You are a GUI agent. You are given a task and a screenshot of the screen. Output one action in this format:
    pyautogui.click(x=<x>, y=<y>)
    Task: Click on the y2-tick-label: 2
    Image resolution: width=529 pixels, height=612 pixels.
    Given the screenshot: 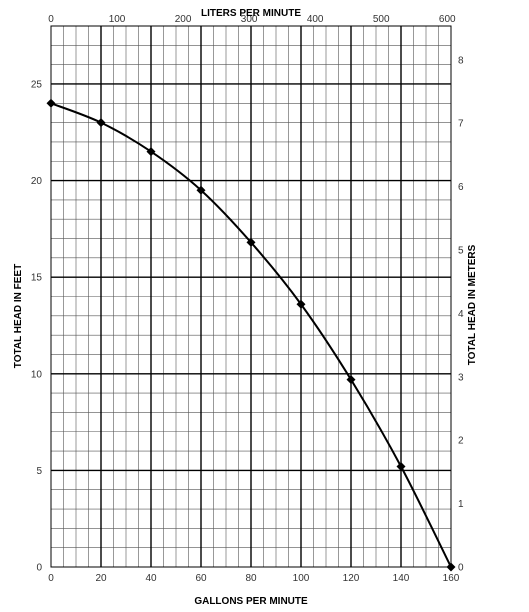 What is the action you would take?
    pyautogui.click(x=461, y=441)
    